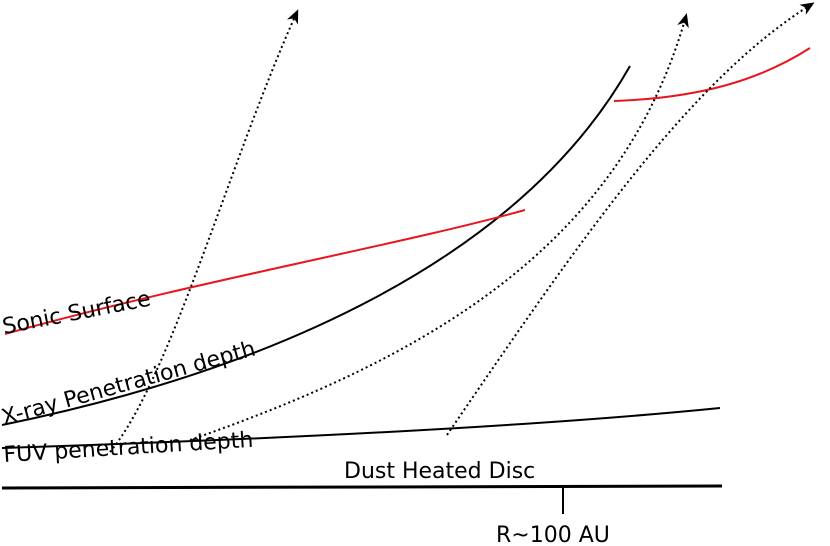 The width and height of the screenshot is (830, 546). What do you see at coordinates (362, 487) in the screenshot?
I see `disc-midplane-line` at bounding box center [362, 487].